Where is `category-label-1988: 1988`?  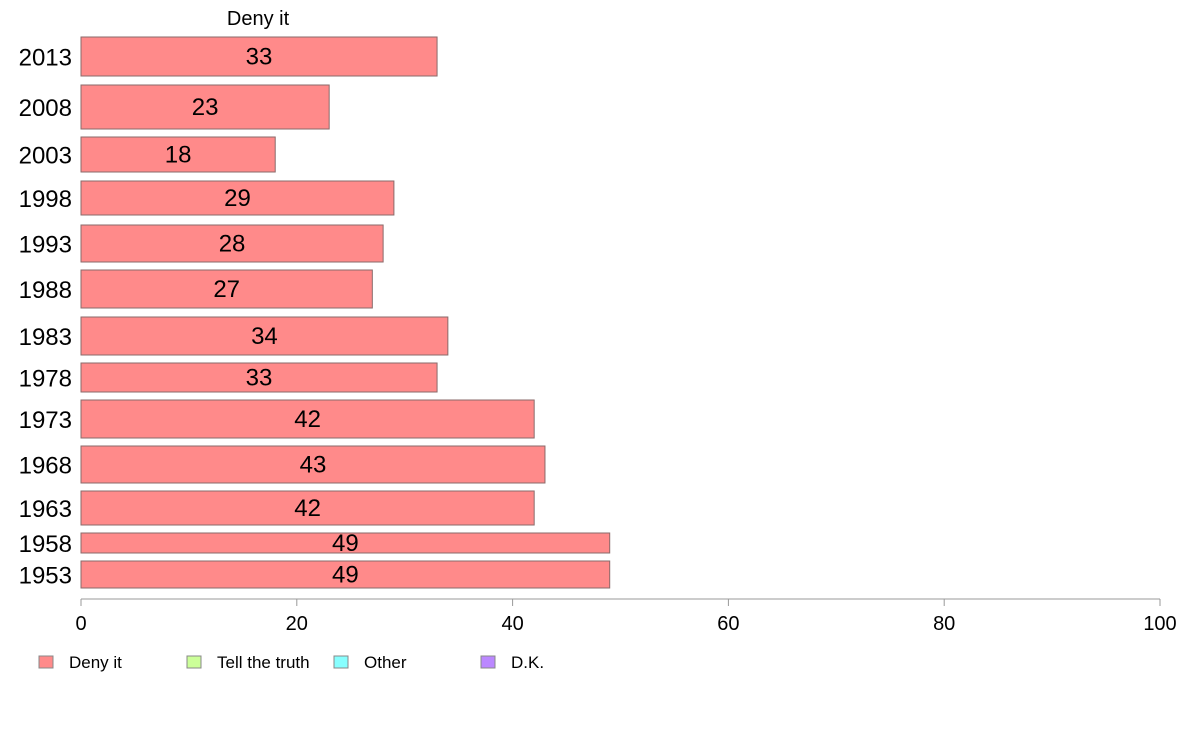 category-label-1988: 1988 is located at coordinates (45, 290).